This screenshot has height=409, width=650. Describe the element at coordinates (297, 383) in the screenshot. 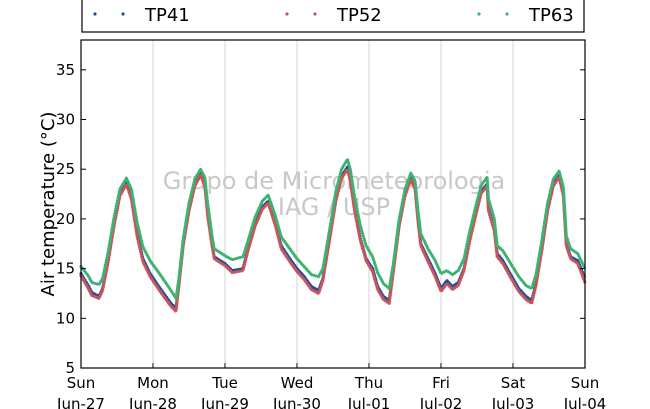

I see `x-tick-label-day: Wed` at that location.